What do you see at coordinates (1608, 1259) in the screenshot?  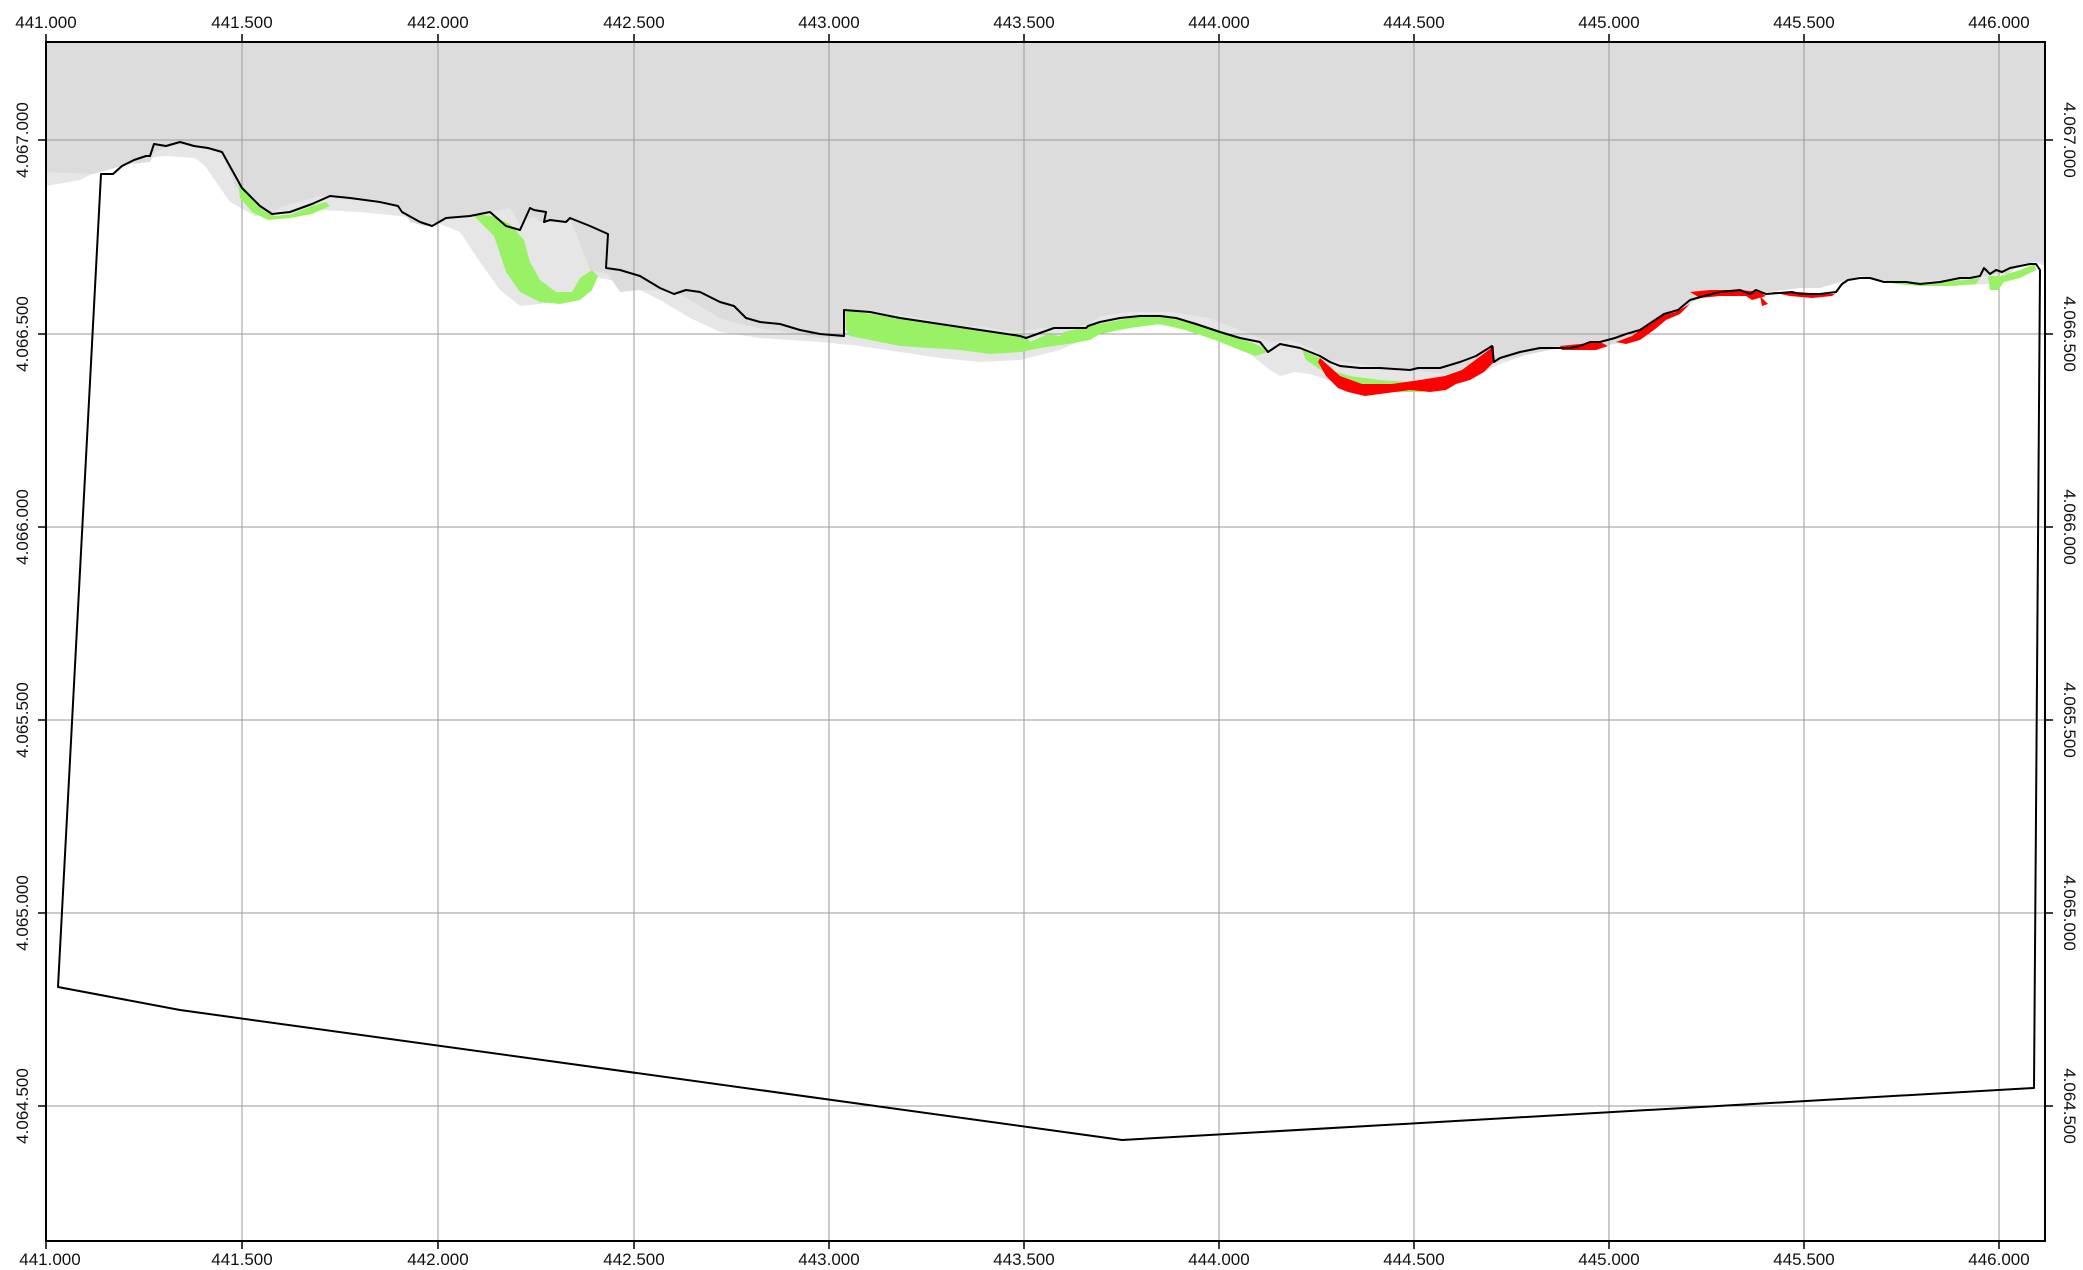 I see `x-tick-label-bottom: 445.000` at bounding box center [1608, 1259].